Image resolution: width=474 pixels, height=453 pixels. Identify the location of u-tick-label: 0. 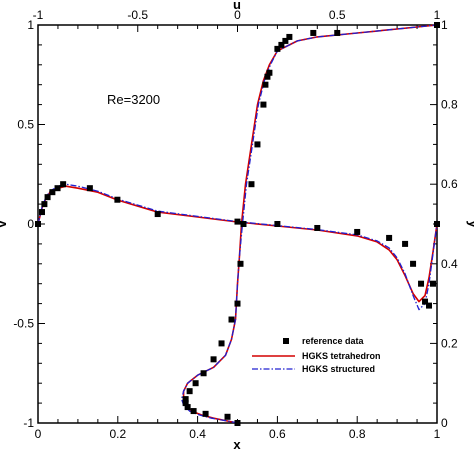
(237, 15).